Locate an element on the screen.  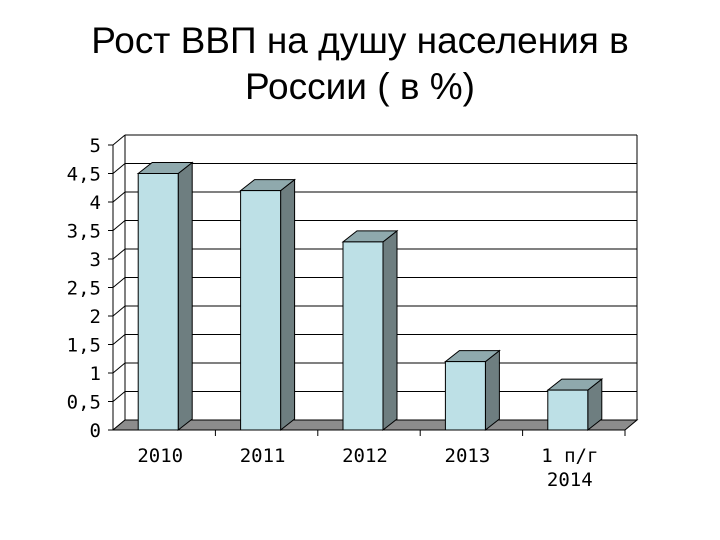
y-tick-label: 3,5 is located at coordinates (84, 232).